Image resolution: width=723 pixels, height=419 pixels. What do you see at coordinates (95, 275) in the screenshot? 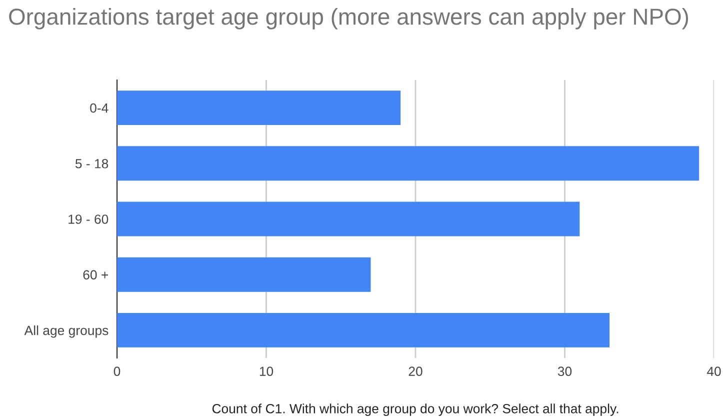
I see `y-tick-label: 60 +` at bounding box center [95, 275].